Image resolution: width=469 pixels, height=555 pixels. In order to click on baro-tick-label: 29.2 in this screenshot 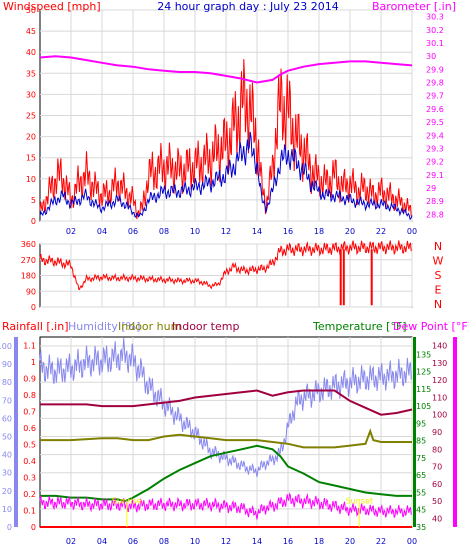, I will do `click(435, 162)`.